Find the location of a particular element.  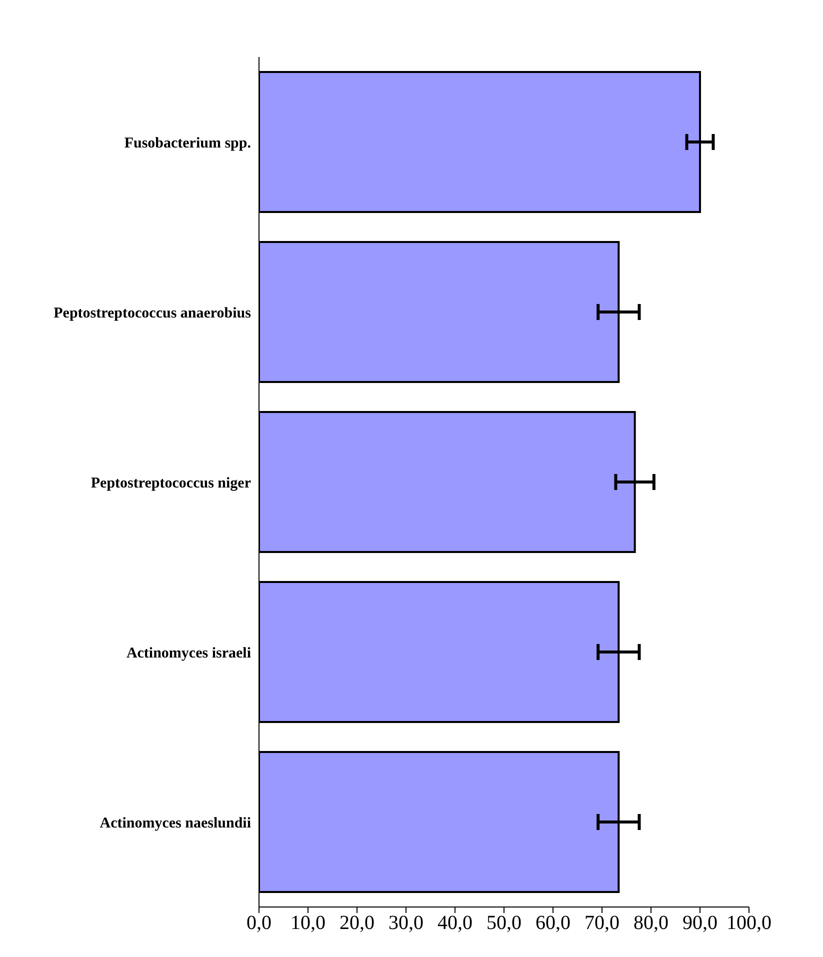

x-tick-label: 30,0 is located at coordinates (406, 923).